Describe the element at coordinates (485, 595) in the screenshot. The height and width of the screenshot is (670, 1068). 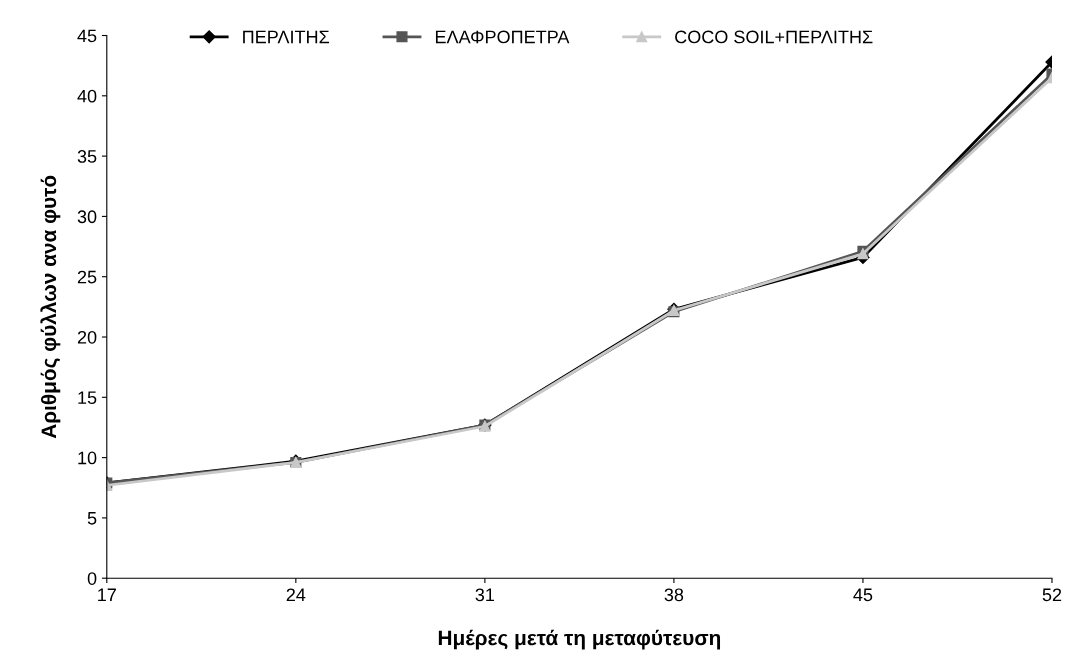
I see `x-tick-label: 31` at that location.